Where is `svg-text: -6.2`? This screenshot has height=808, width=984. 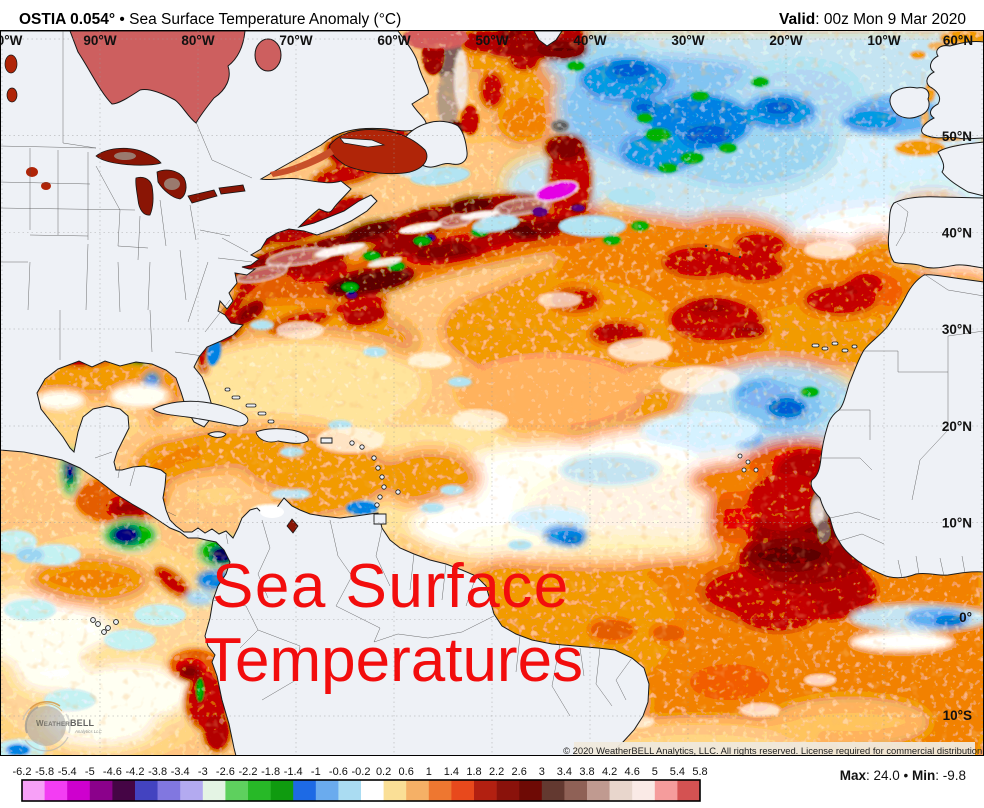
svg-text: -6.2 is located at coordinates (22, 772).